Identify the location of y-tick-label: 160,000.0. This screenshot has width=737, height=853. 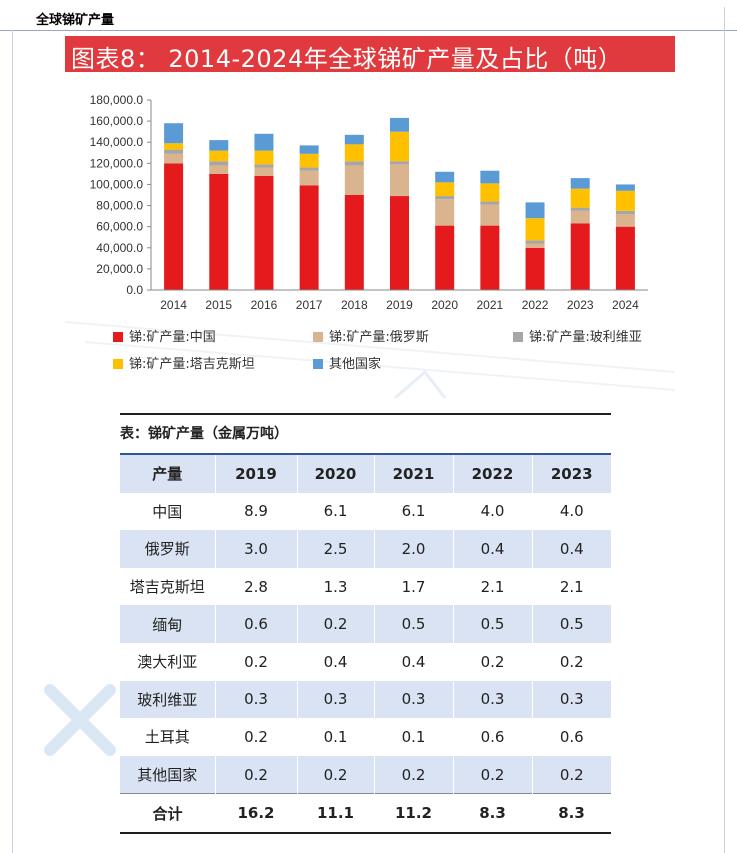
(117, 121).